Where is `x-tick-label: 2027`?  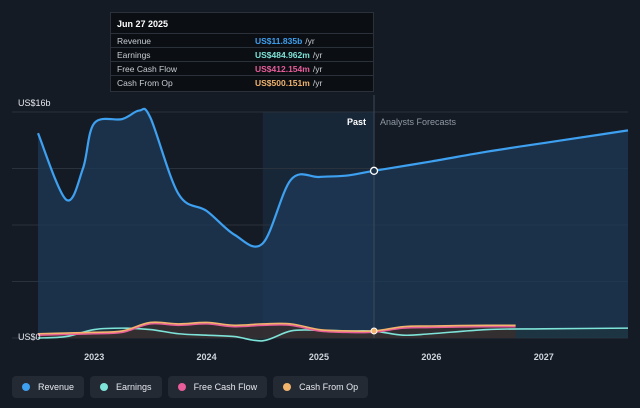
x-tick-label: 2027 is located at coordinates (544, 357).